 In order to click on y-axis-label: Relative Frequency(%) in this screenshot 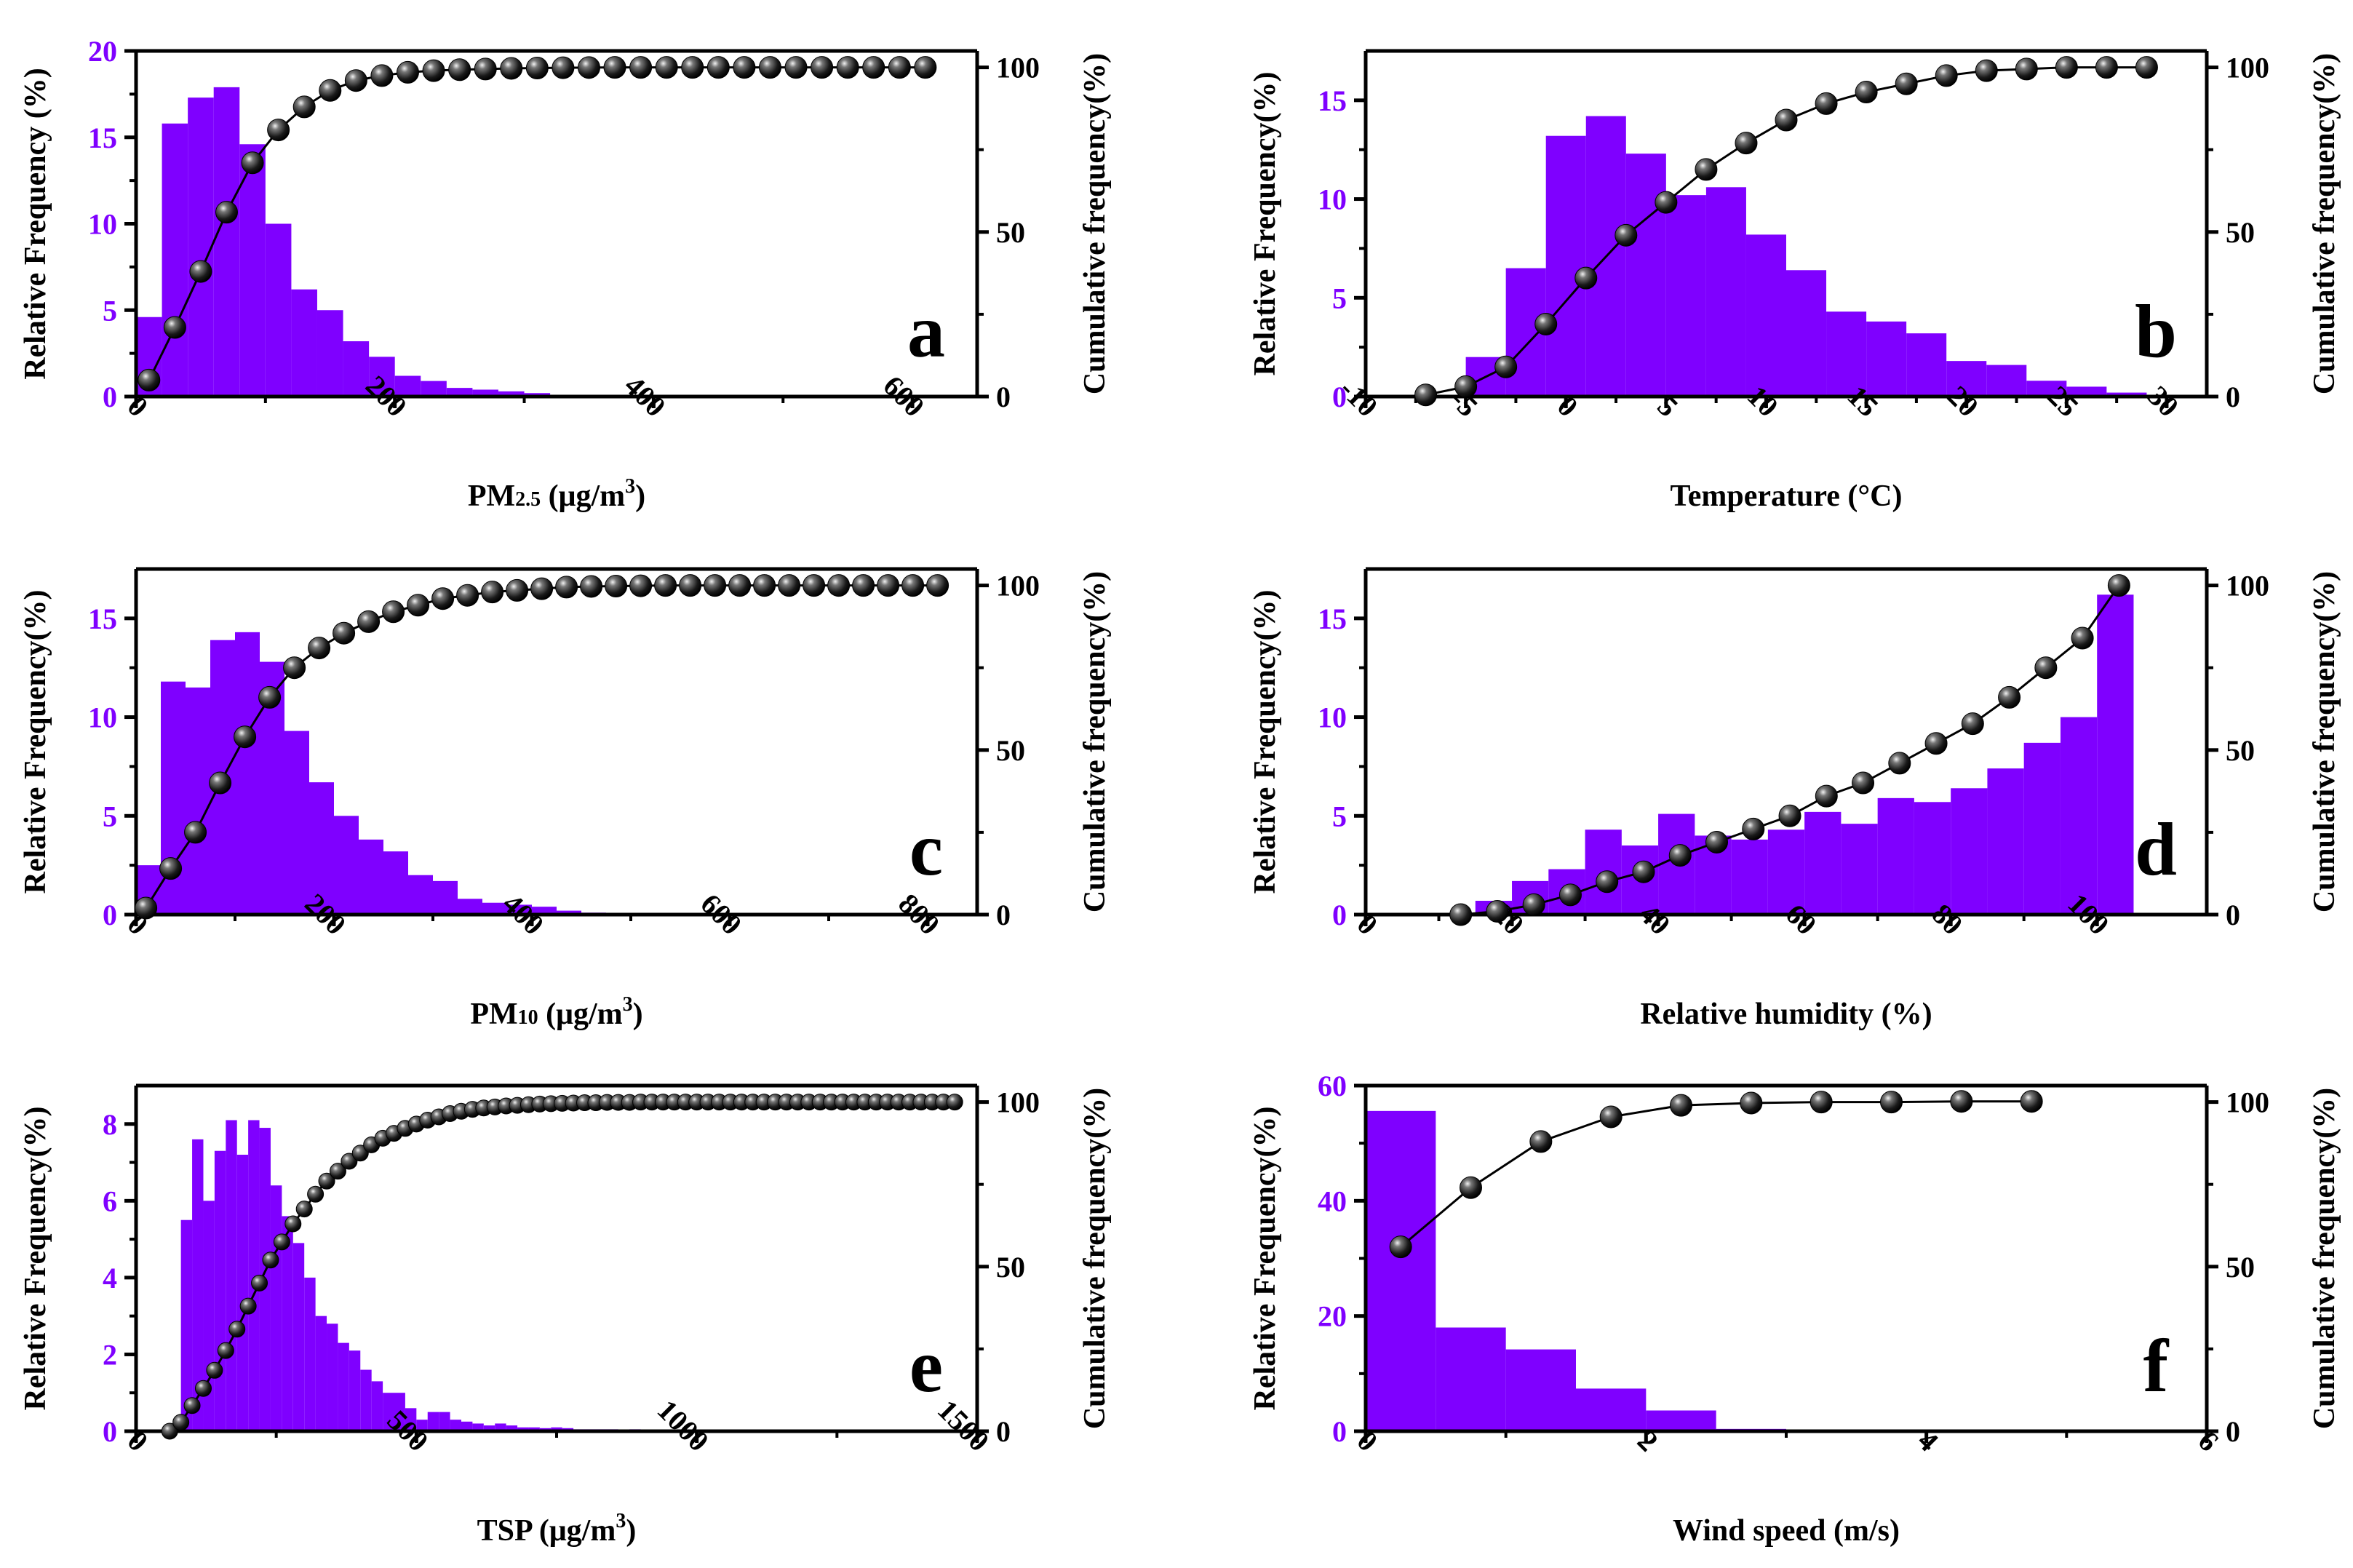, I will do `click(1265, 1259)`.